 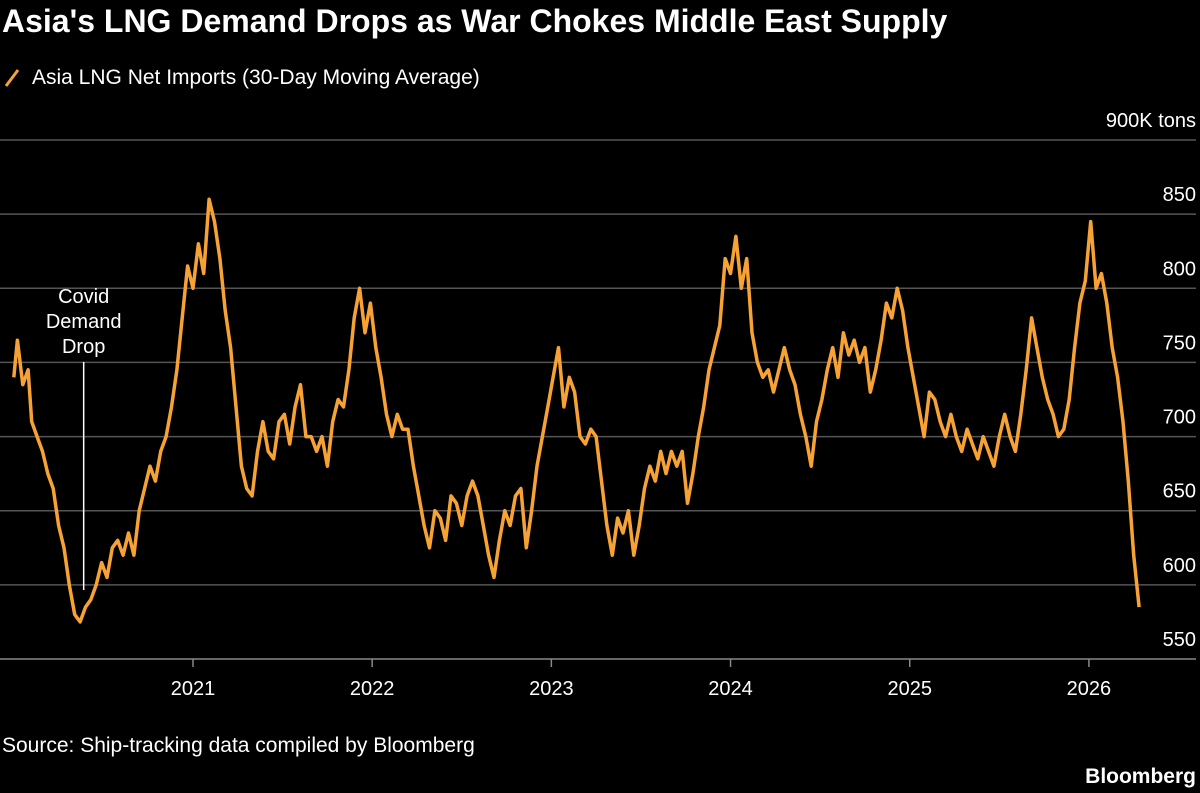 What do you see at coordinates (1179, 640) in the screenshot?
I see `y-tick-label: 550` at bounding box center [1179, 640].